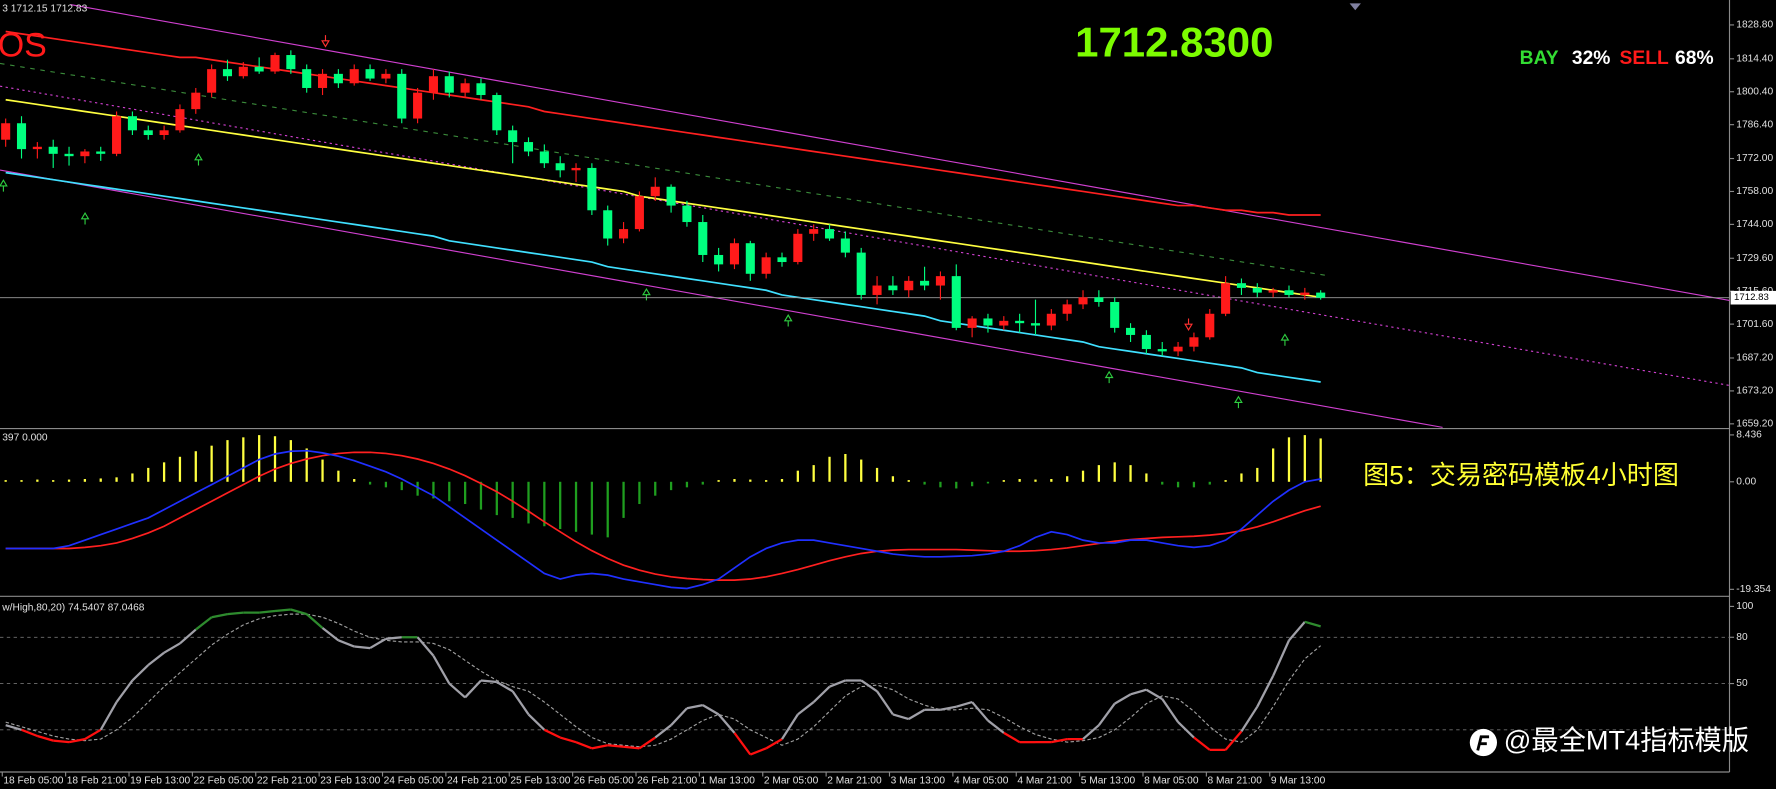  What do you see at coordinates (1188, 324) in the screenshot?
I see `down-arrow` at bounding box center [1188, 324].